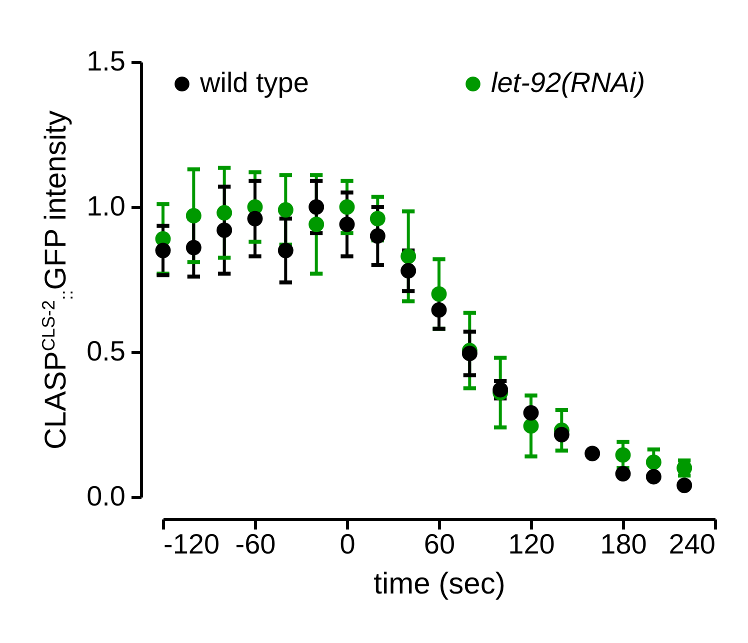  Describe the element at coordinates (106, 61) in the screenshot. I see `y-tick-label: 1.5` at that location.